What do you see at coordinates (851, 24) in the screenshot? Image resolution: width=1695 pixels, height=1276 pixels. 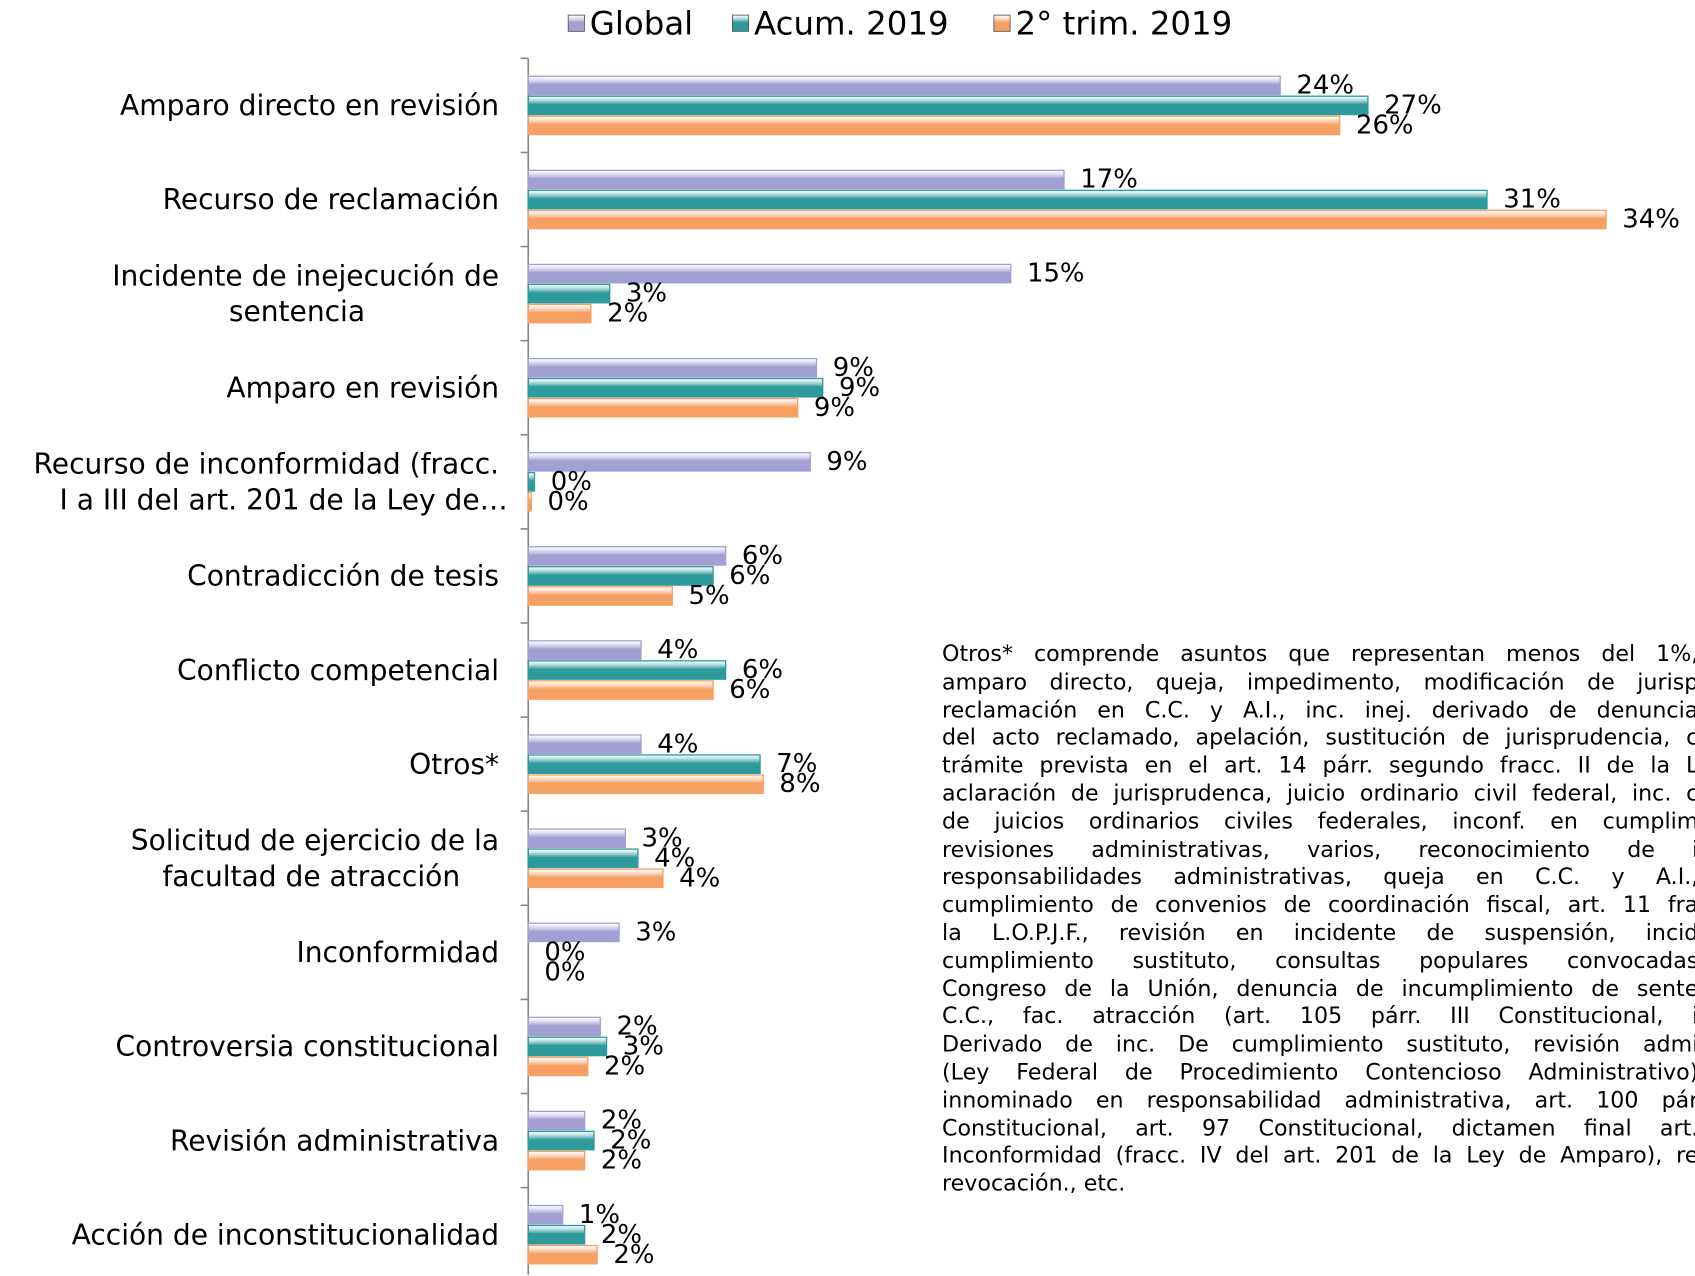 I see `legend-label: Acum. 2019` at bounding box center [851, 24].